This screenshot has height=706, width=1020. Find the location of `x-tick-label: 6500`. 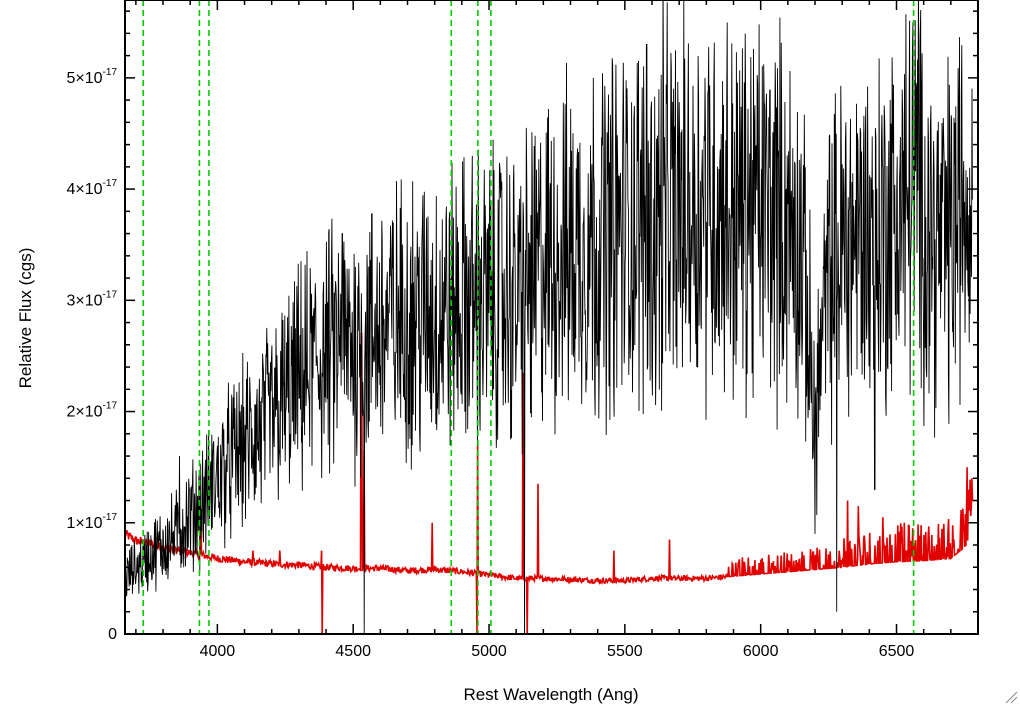

x-tick-label: 6500 is located at coordinates (897, 651).